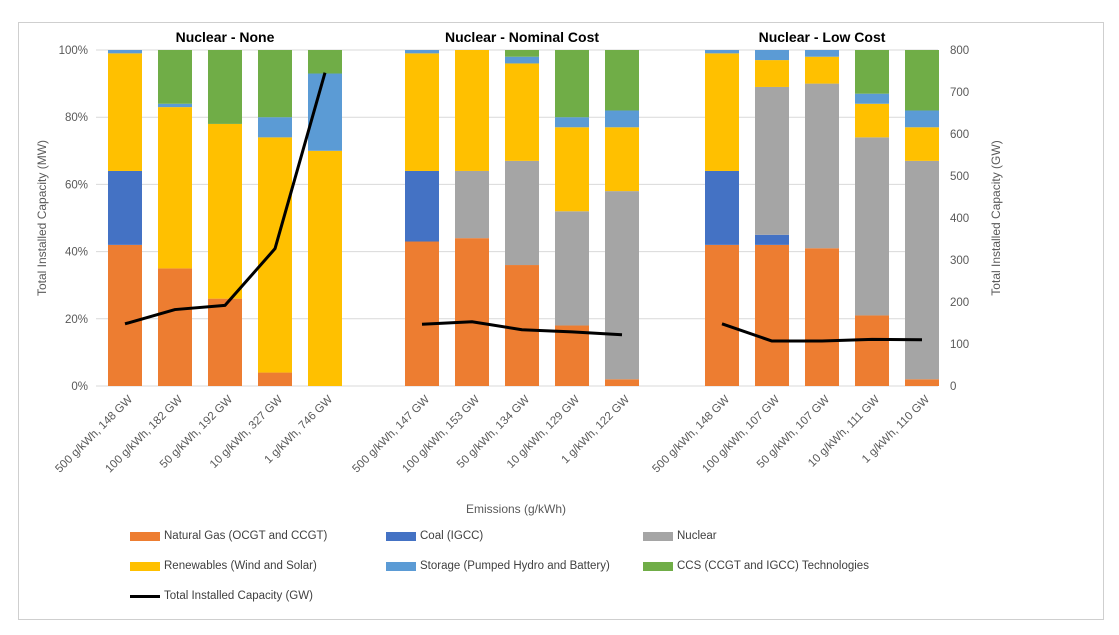  I want to click on legend-item-renewables: Renewables (Wind and Solar), so click(223, 566).